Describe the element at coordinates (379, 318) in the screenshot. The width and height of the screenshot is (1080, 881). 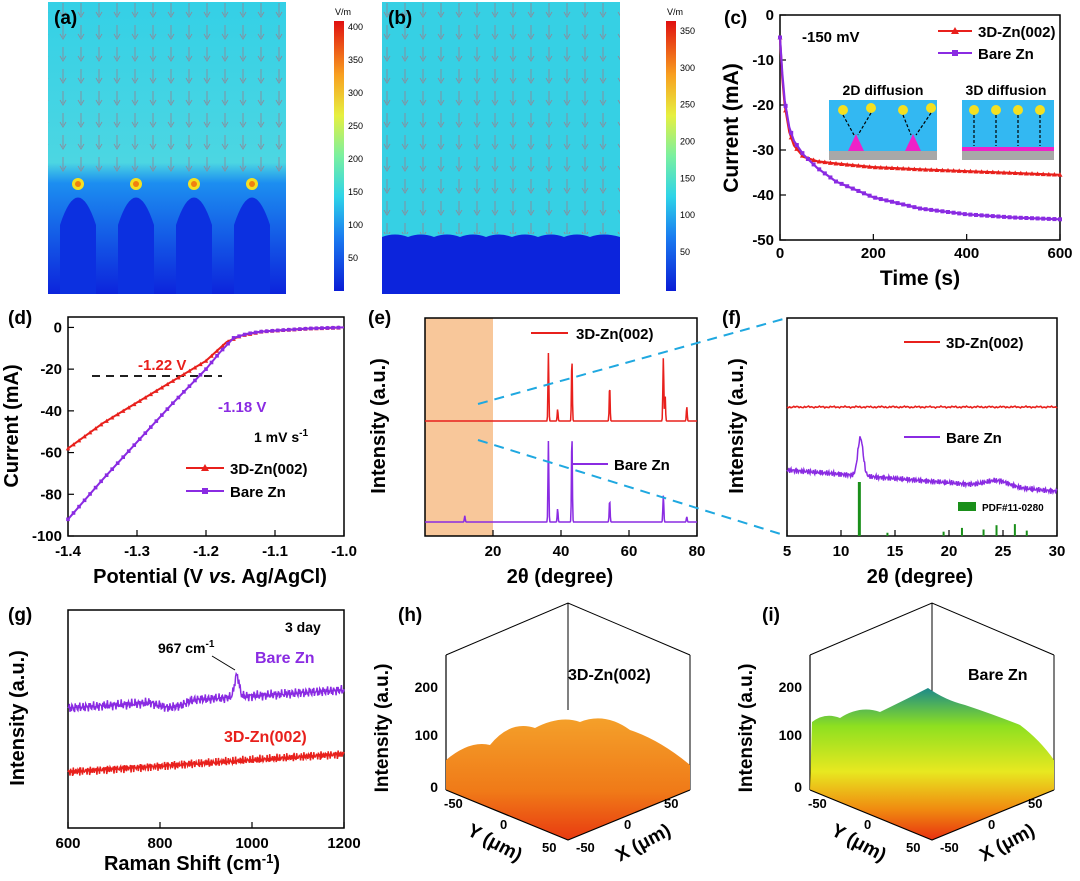
I see `panel-e-label: (e)` at that location.